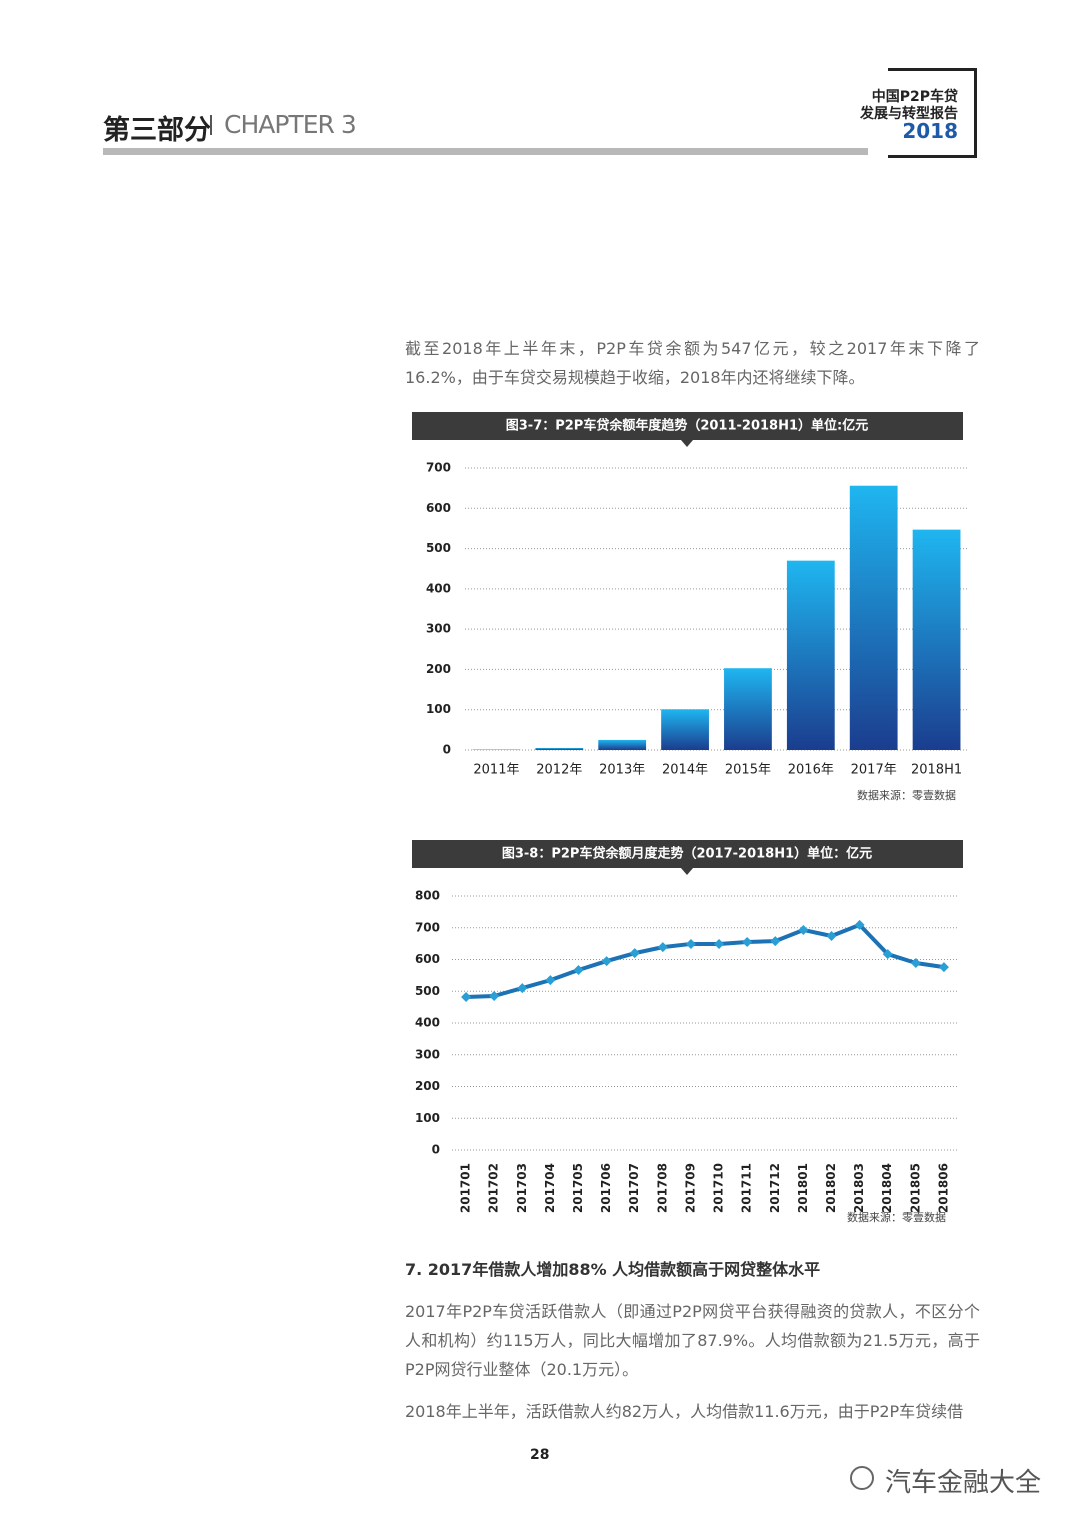  Describe the element at coordinates (705, 960) in the screenshot. I see `line` at that location.